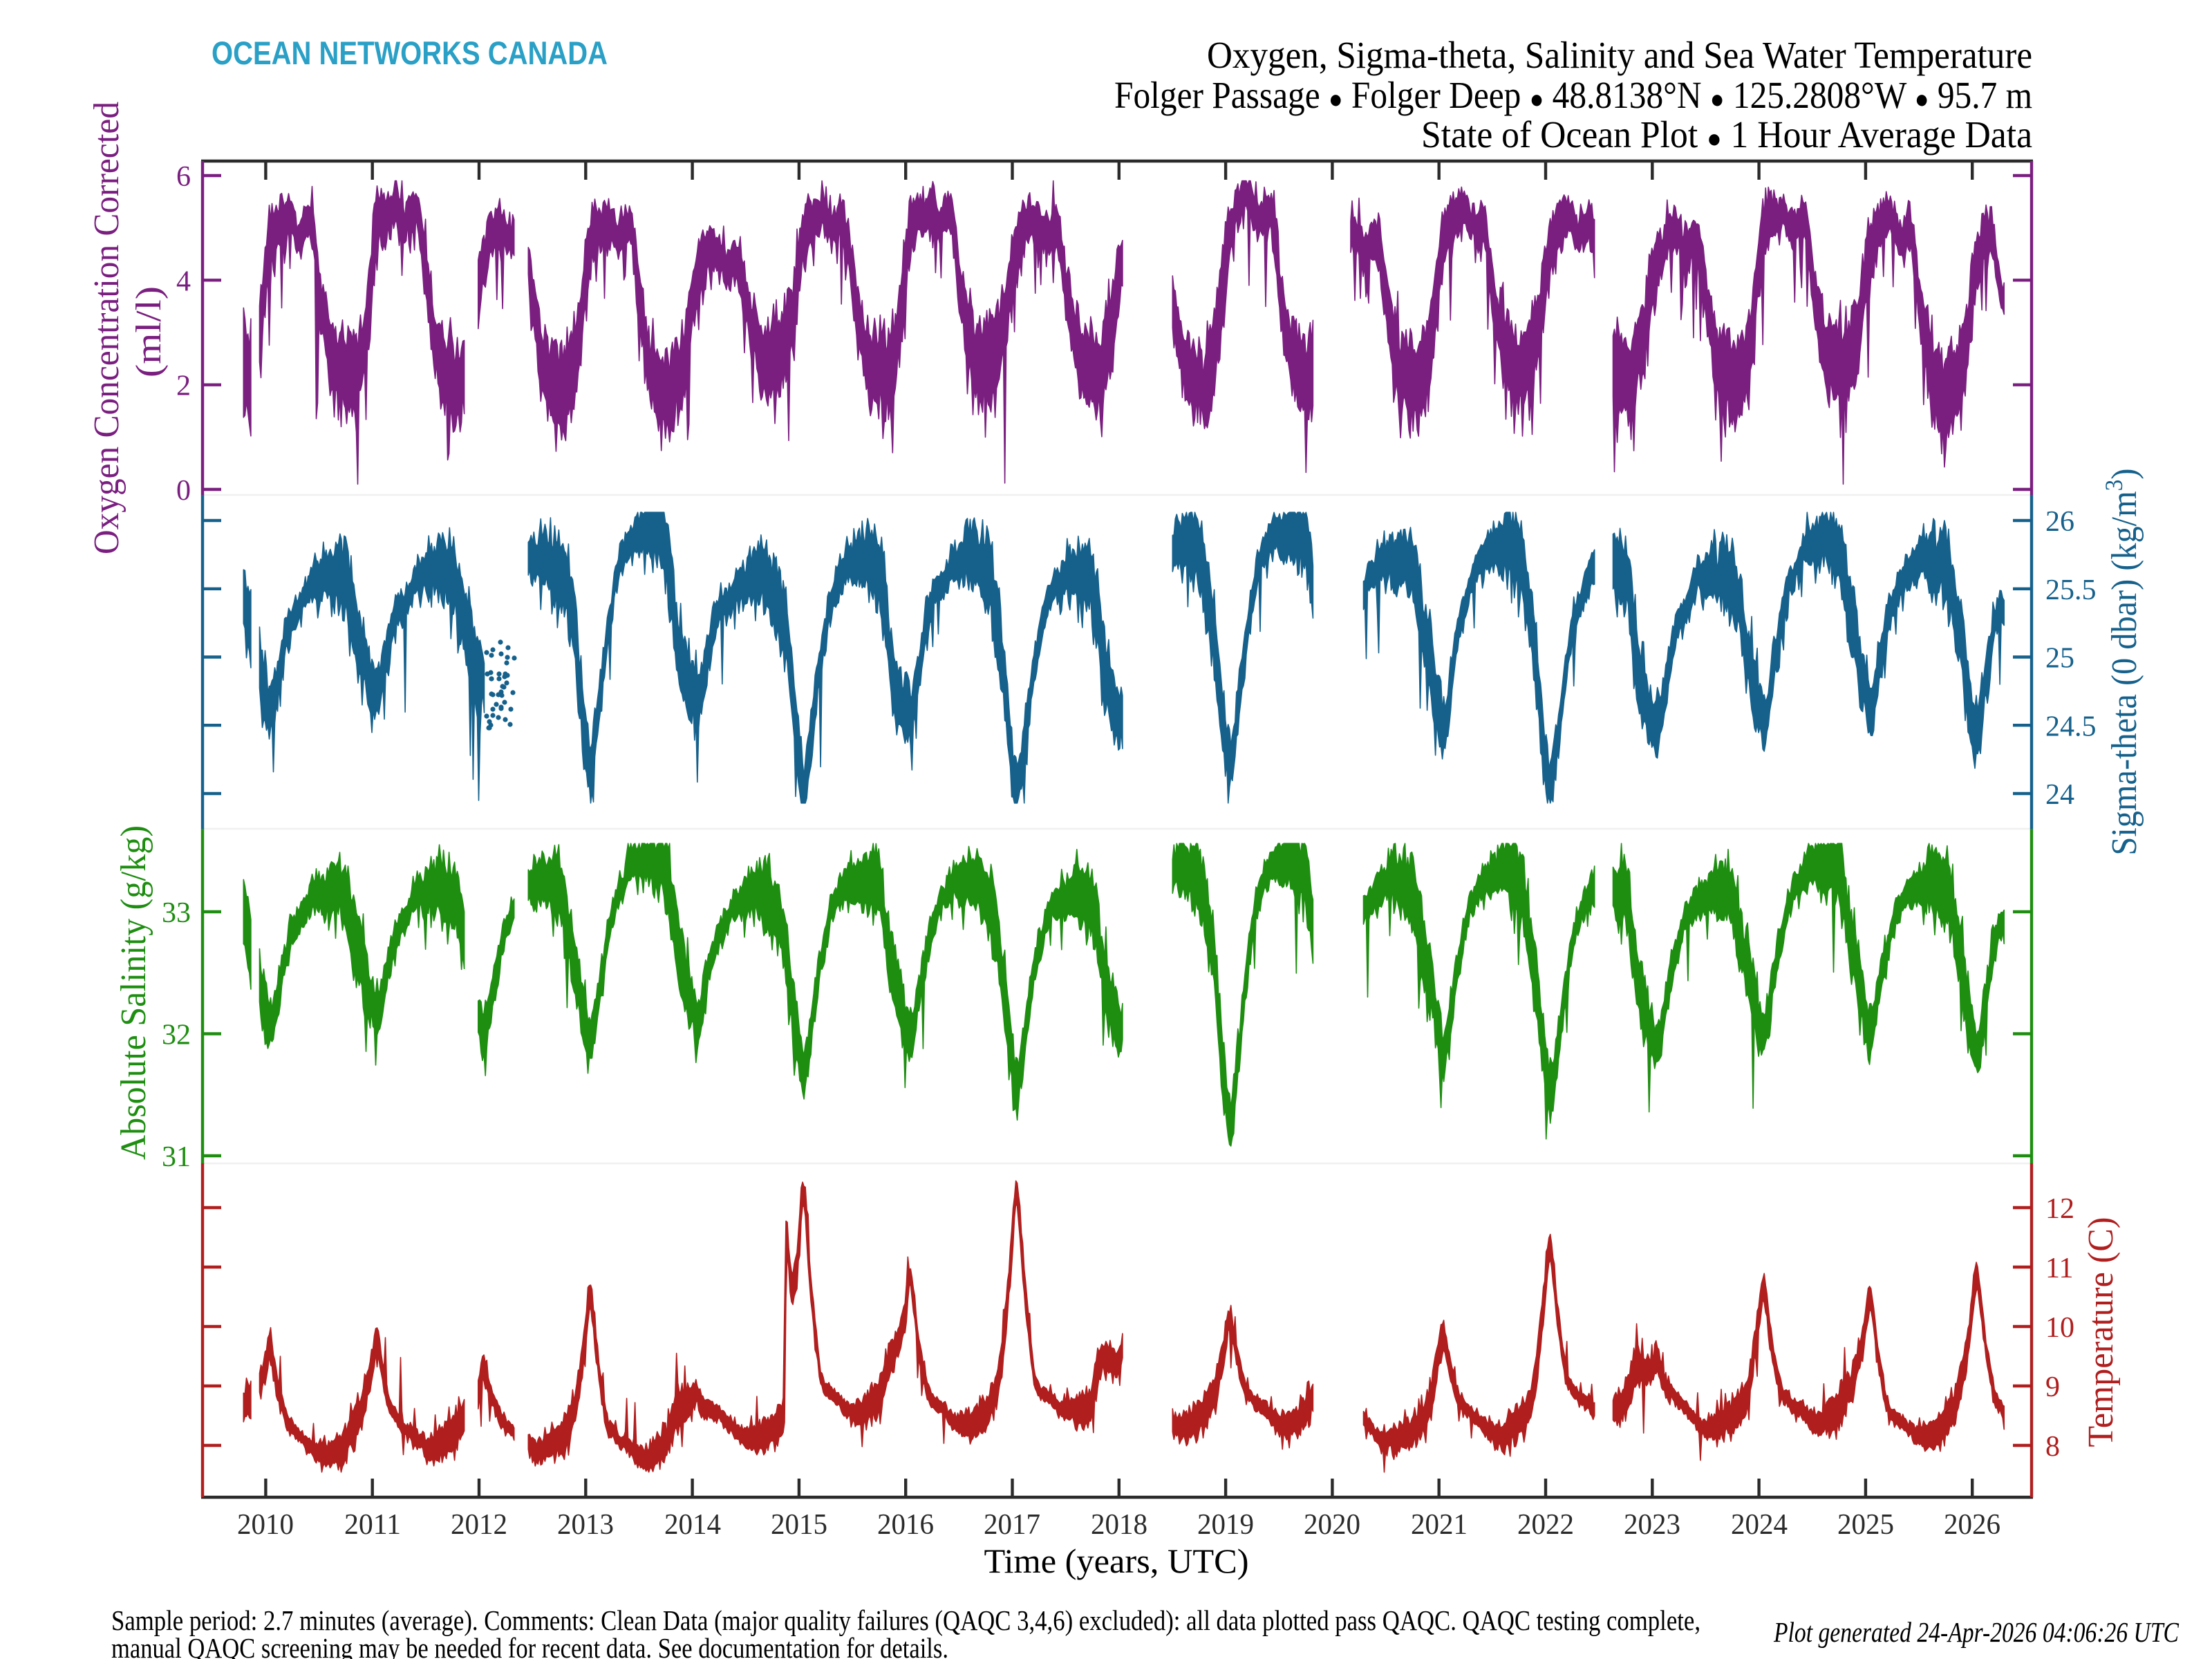 The width and height of the screenshot is (2212, 1659). I want to click on svg-text: 2016, so click(906, 1525).